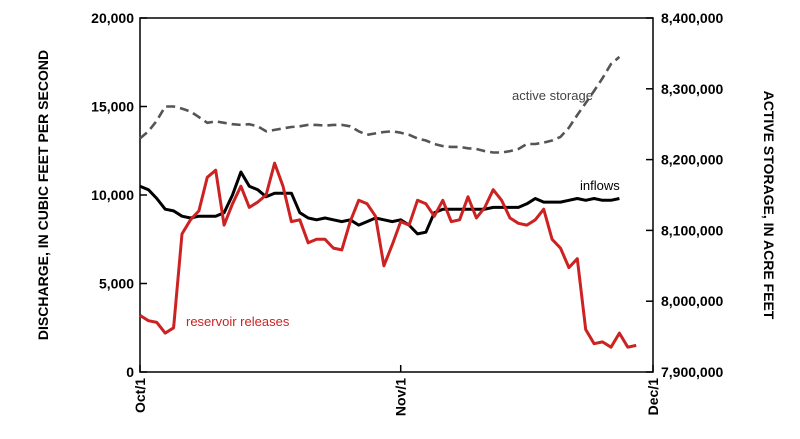 The image size is (800, 439). I want to click on y-tick-label: 0, so click(130, 372).